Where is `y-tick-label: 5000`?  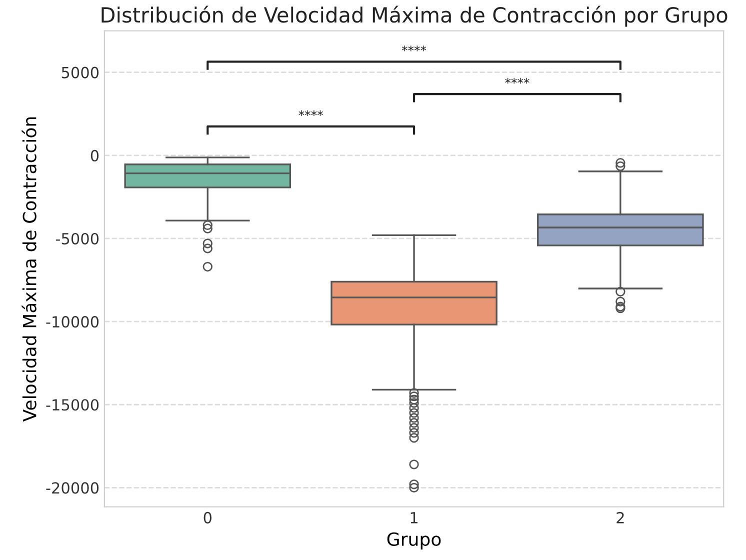
y-tick-label: 5000 is located at coordinates (80, 72).